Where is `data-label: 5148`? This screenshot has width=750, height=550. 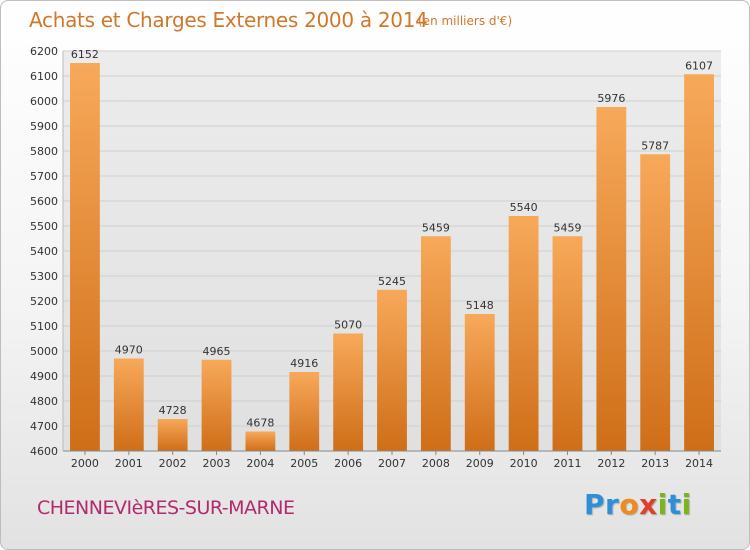
data-label: 5148 is located at coordinates (480, 305).